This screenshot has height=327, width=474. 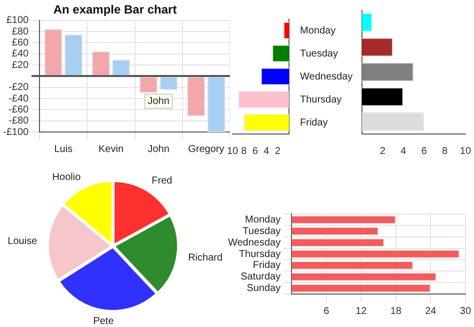 What do you see at coordinates (19, 88) in the screenshot?
I see `y-tick-label: -£20` at bounding box center [19, 88].